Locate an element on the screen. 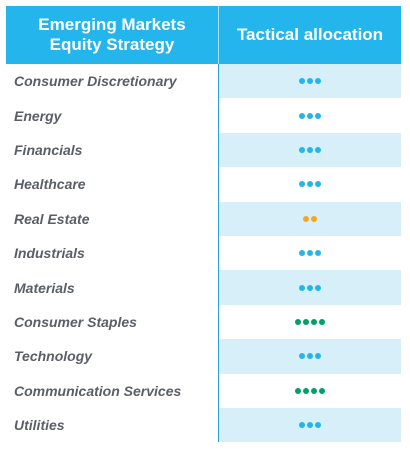 The image size is (410, 450). sector-label: Real Estate is located at coordinates (112, 218).